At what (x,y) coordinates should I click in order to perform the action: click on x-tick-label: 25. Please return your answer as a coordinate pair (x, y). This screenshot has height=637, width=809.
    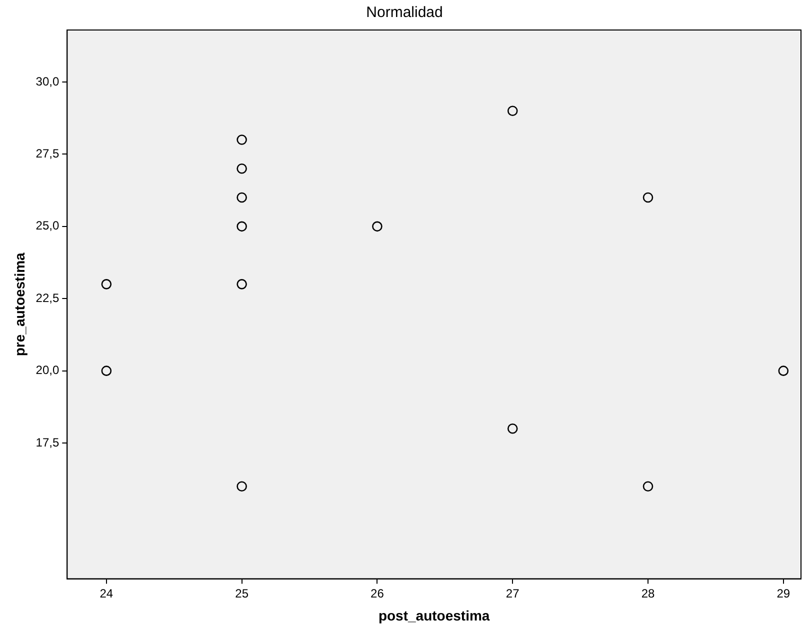
    Looking at the image, I should click on (242, 593).